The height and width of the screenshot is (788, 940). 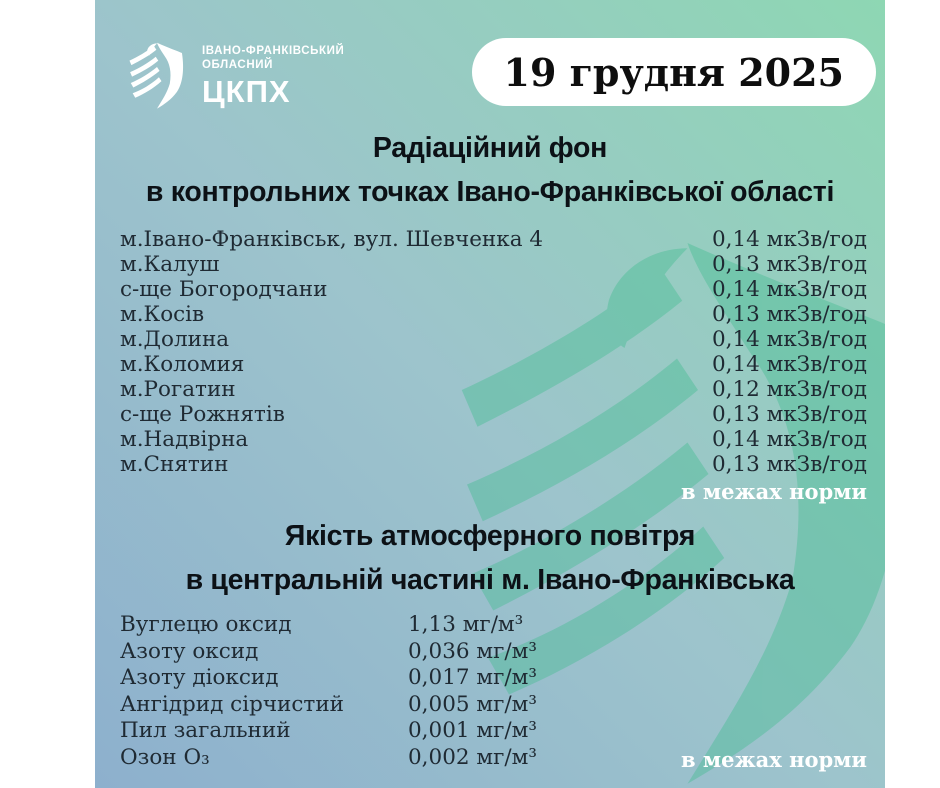 I want to click on date-badge: 19 грудня 2025, so click(x=673, y=72).